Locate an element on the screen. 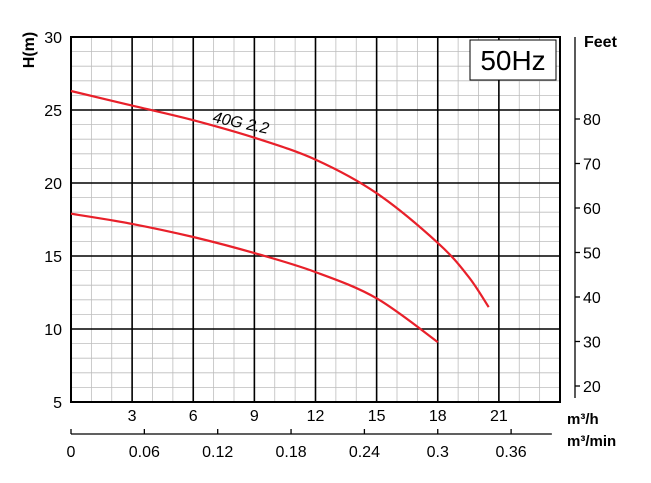 Image resolution: width=651 pixels, height=483 pixels. feet-tick-label: 70 is located at coordinates (592, 164).